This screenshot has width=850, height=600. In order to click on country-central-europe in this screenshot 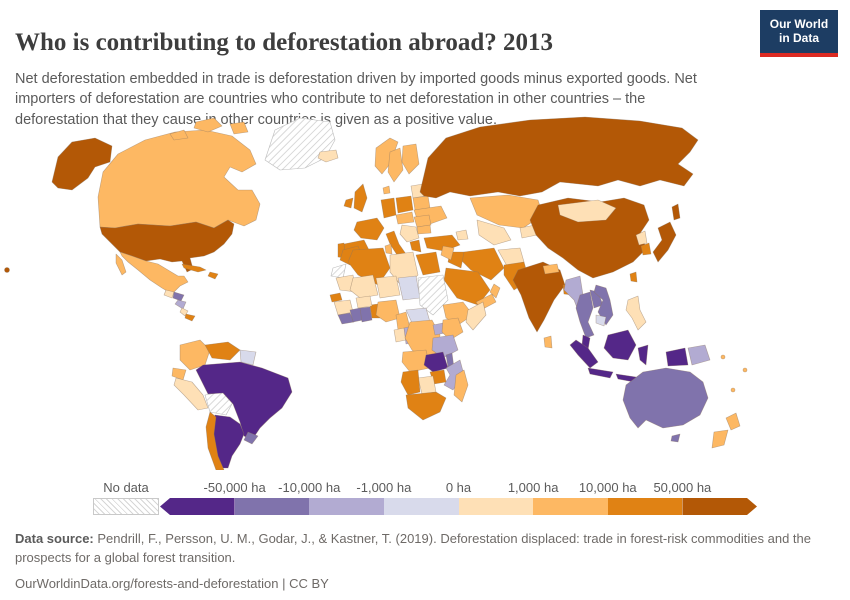, I will do `click(405, 218)`.